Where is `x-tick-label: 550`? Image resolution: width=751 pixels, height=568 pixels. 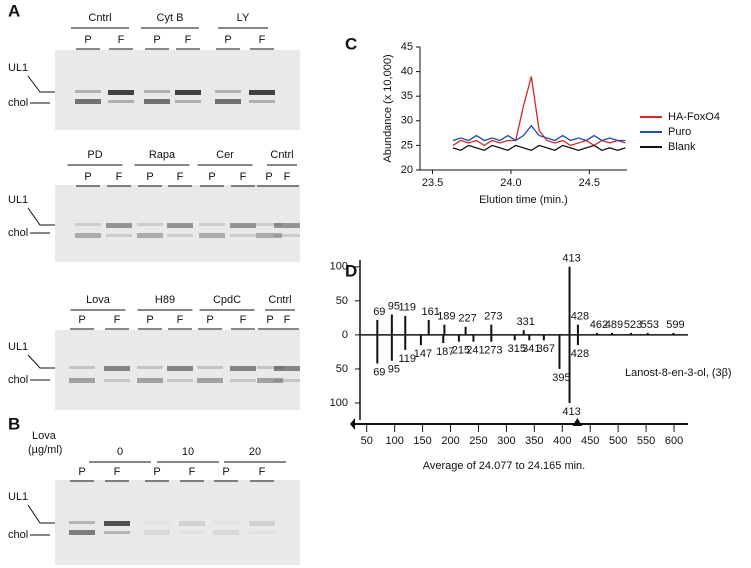
x-tick-label: 550 is located at coordinates (646, 441).